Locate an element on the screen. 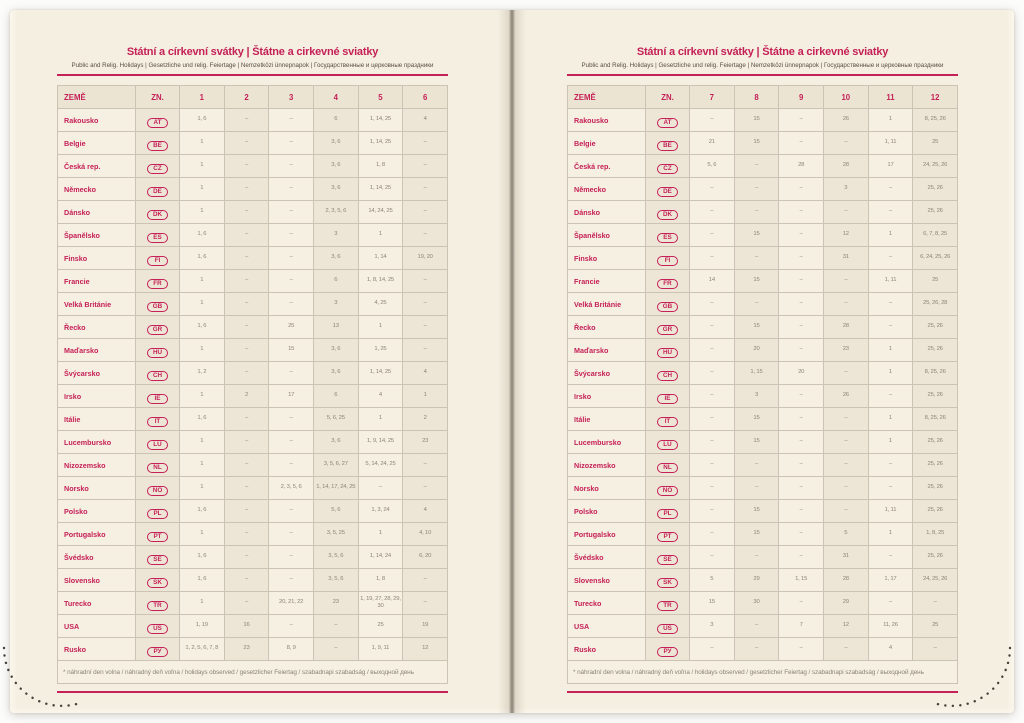  holiday-days-cell: 2 is located at coordinates (246, 396).